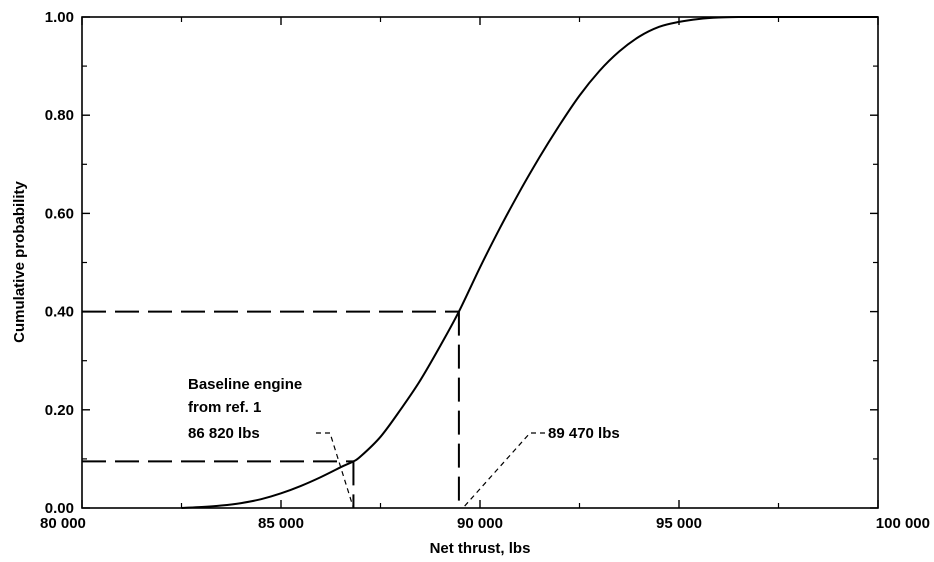 The width and height of the screenshot is (934, 562). I want to click on y-tick-label: 0.80, so click(59, 115).